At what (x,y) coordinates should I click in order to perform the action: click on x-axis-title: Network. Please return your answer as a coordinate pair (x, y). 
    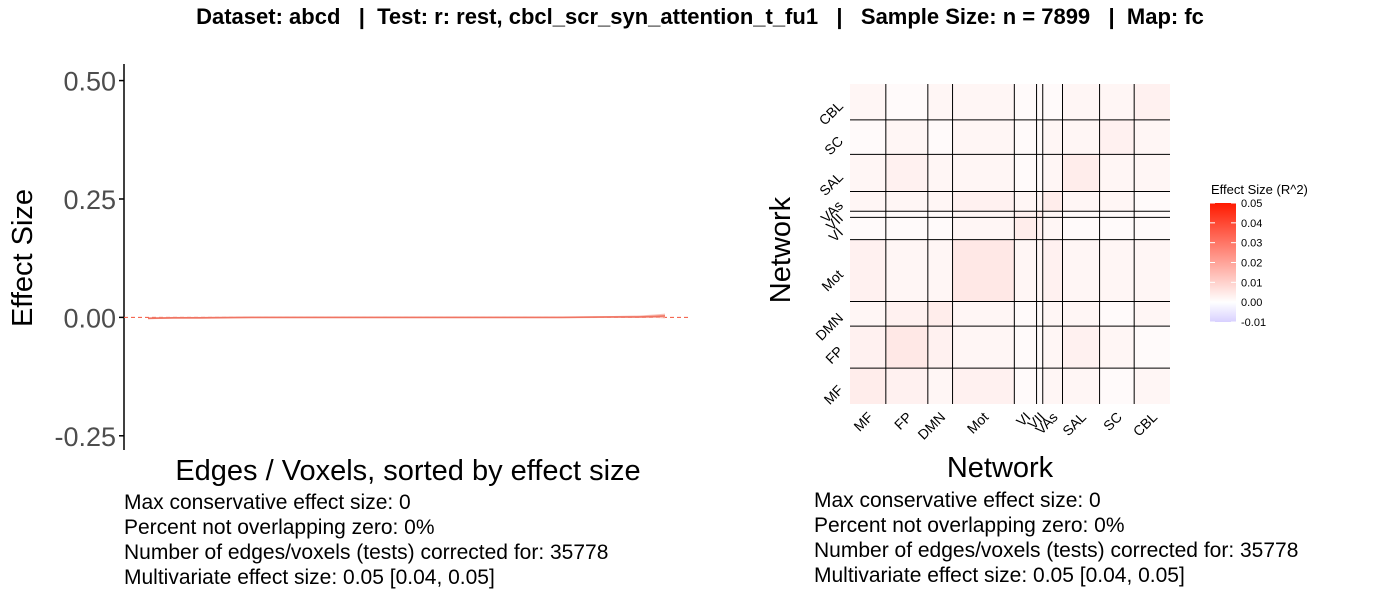
    Looking at the image, I should click on (1000, 468).